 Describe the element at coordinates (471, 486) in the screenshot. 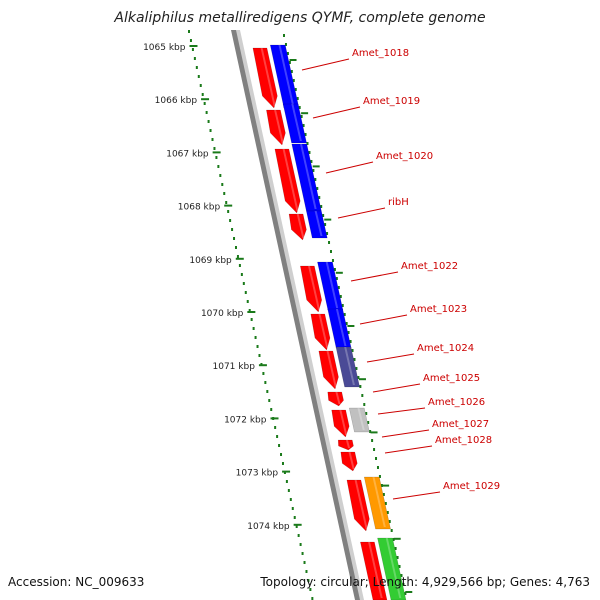

I see `gene-label: Amet_1029` at that location.